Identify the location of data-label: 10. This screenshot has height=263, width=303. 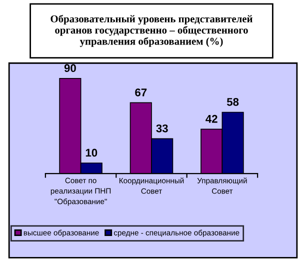
(92, 152).